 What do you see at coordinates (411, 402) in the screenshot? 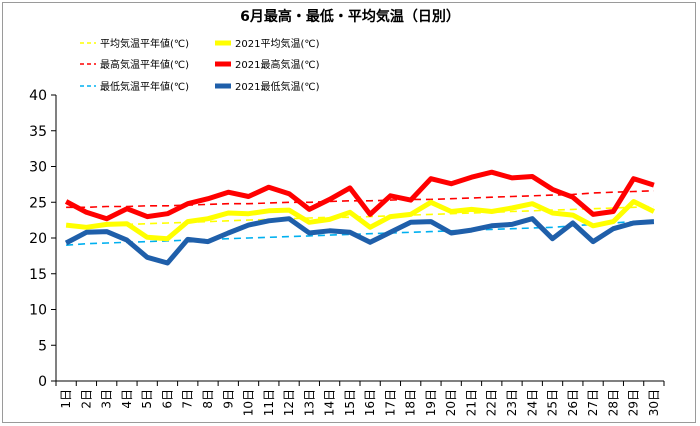
I see `x-tick-label: 18日` at bounding box center [411, 402].